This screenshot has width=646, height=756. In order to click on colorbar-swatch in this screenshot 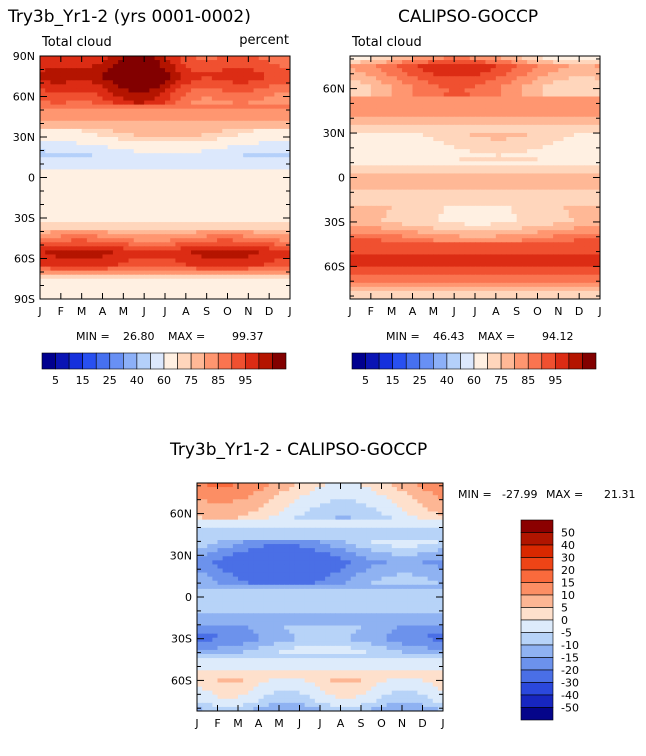, I will do `click(198, 361)`.